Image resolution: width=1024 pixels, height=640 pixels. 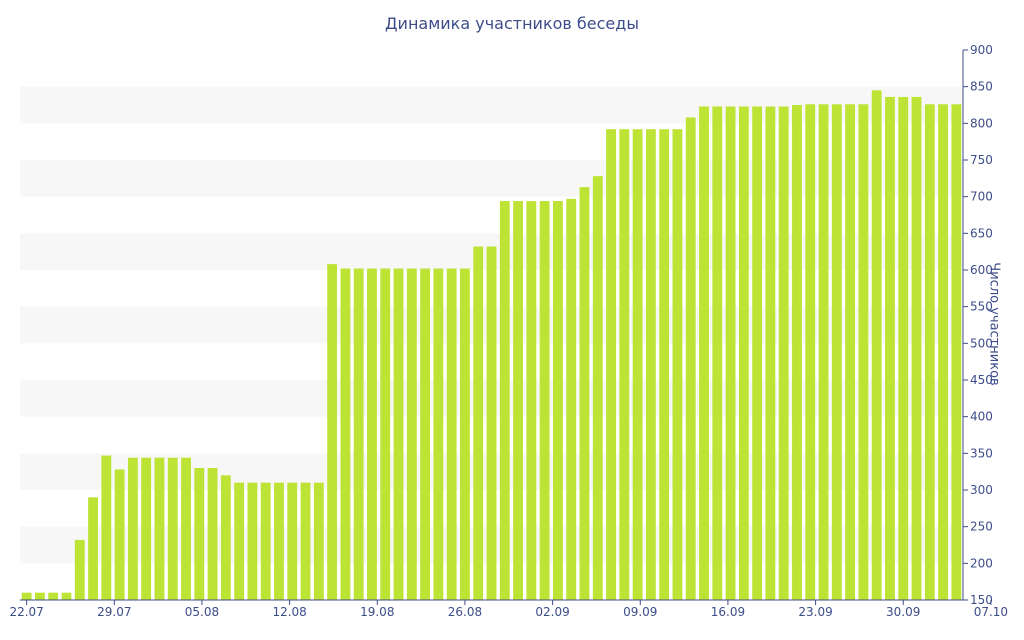 I want to click on x-tick-label: 26.08, so click(x=465, y=612).